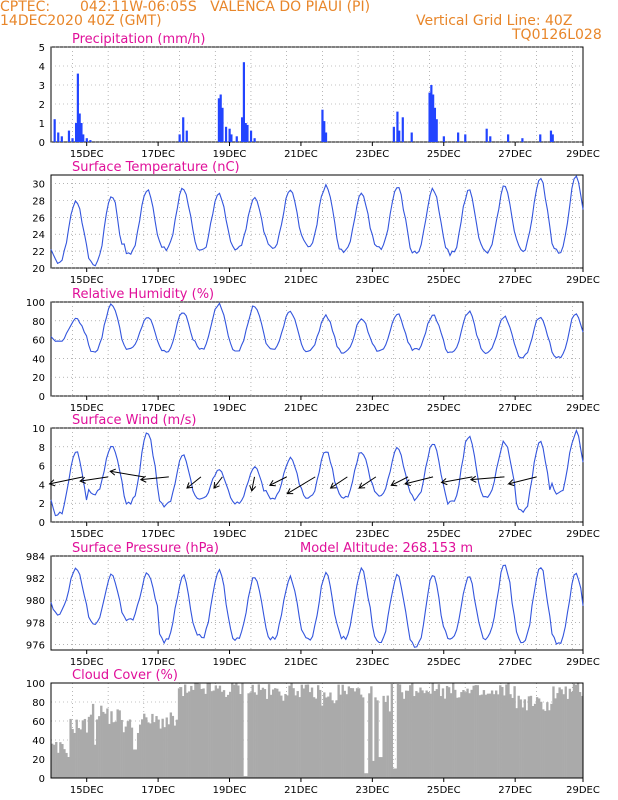 The height and width of the screenshot is (800, 618). Describe the element at coordinates (35, 645) in the screenshot. I see `pressure-ytick-0: 976` at that location.